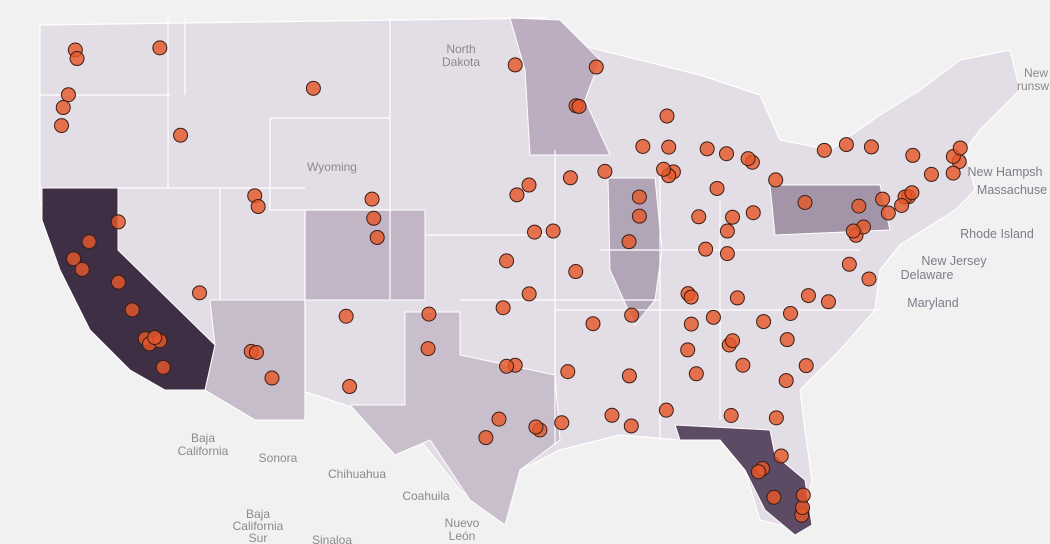 The width and height of the screenshot is (1050, 544). What do you see at coordinates (426, 496) in the screenshot?
I see `place-label: Coahuila` at bounding box center [426, 496].